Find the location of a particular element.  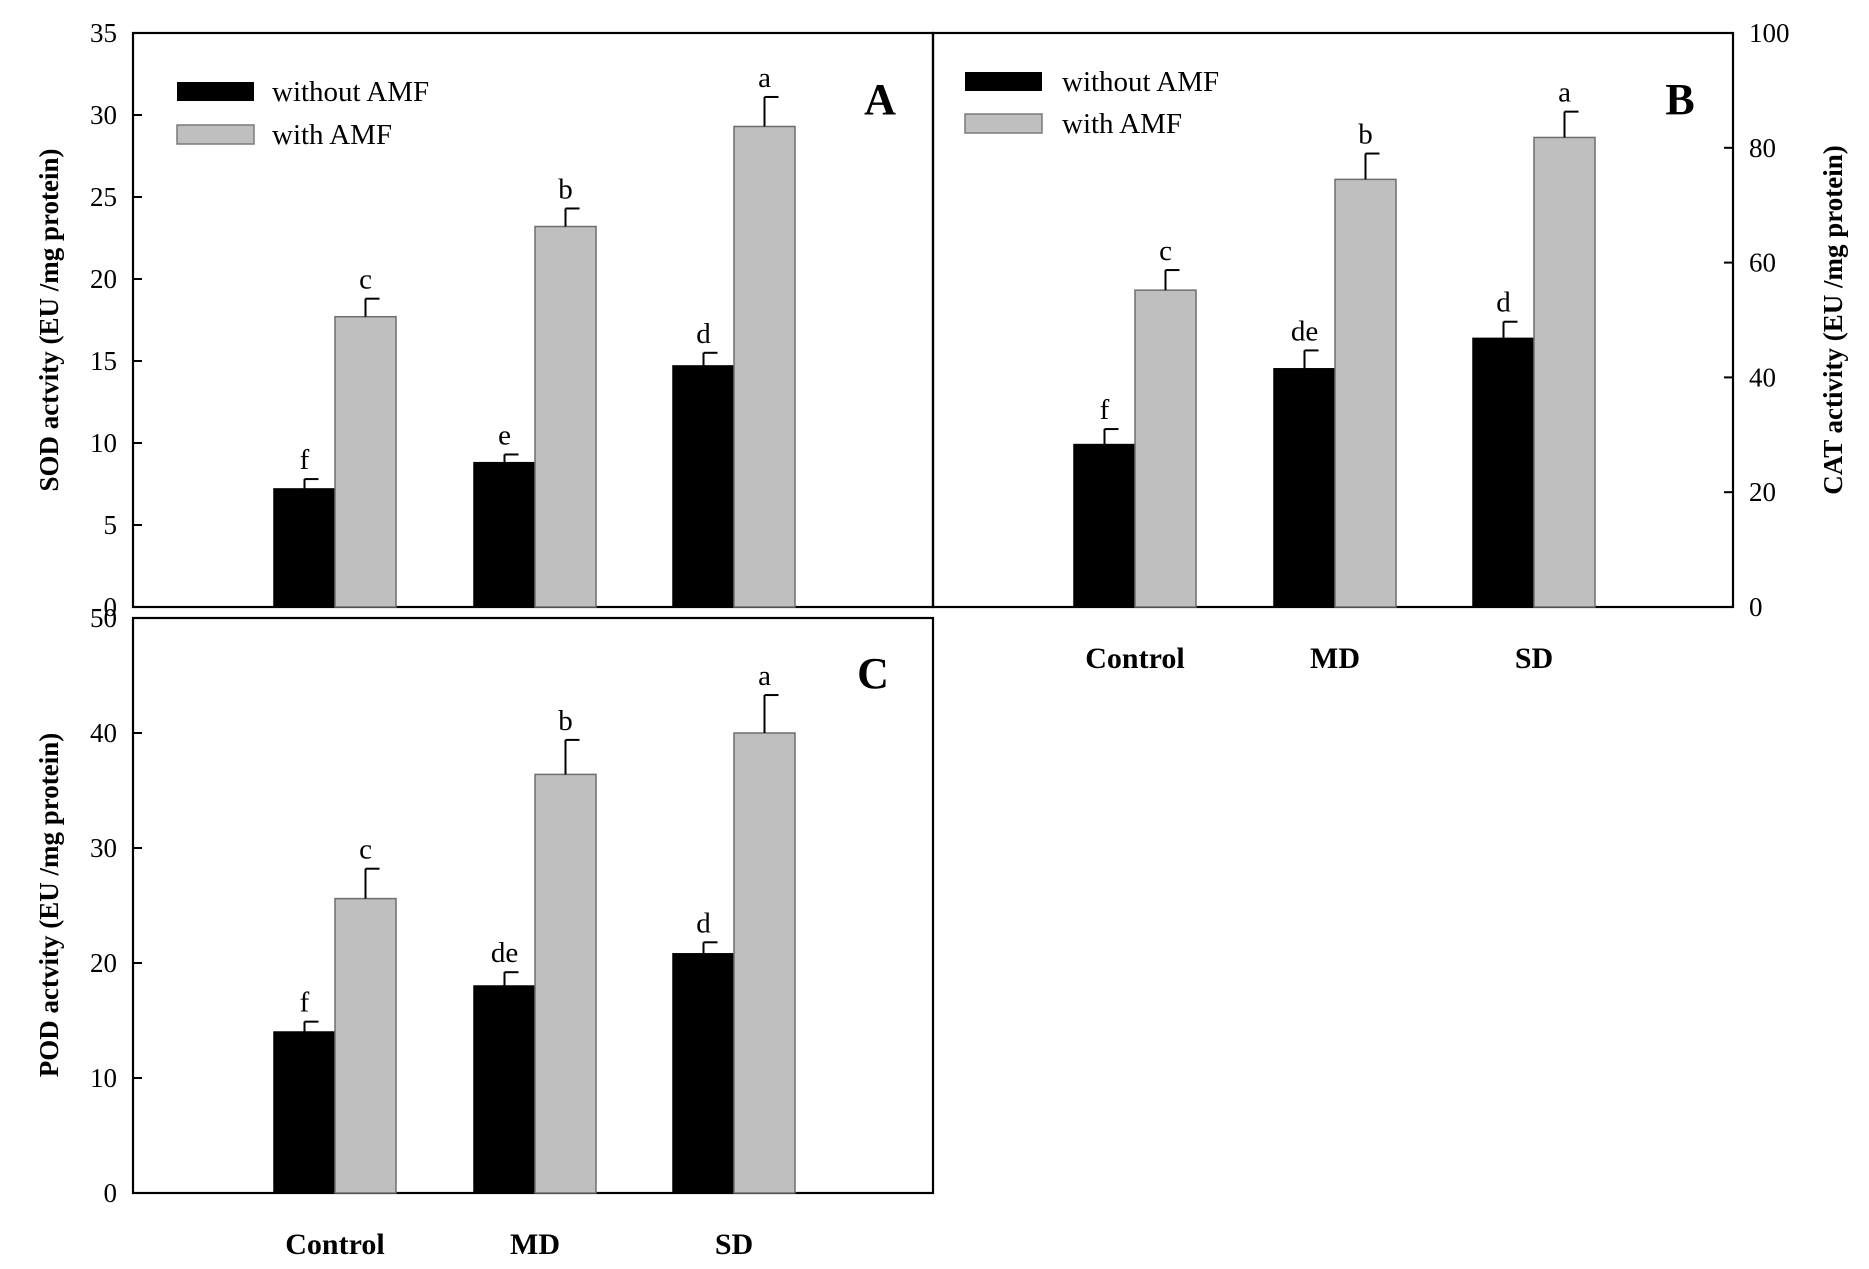

panel-b-y-axis-title: CAT activity (EU /mg protein) is located at coordinates (1833, 319).